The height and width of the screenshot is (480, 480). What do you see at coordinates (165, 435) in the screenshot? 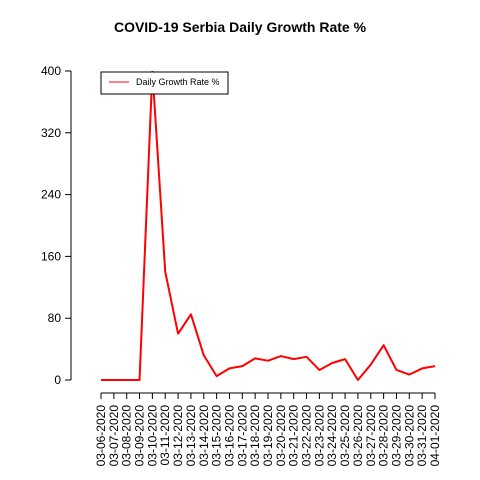
I see `x-tick-label: 03-11-2020` at bounding box center [165, 435].